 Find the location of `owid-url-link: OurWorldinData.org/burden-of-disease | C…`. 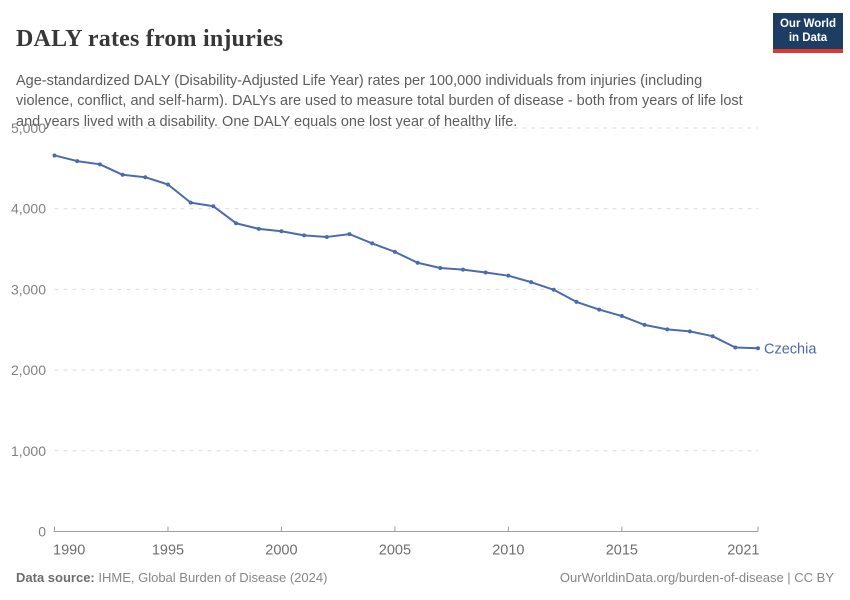

owid-url-link: OurWorldinData.org/burden-of-disease | C… is located at coordinates (696, 577).